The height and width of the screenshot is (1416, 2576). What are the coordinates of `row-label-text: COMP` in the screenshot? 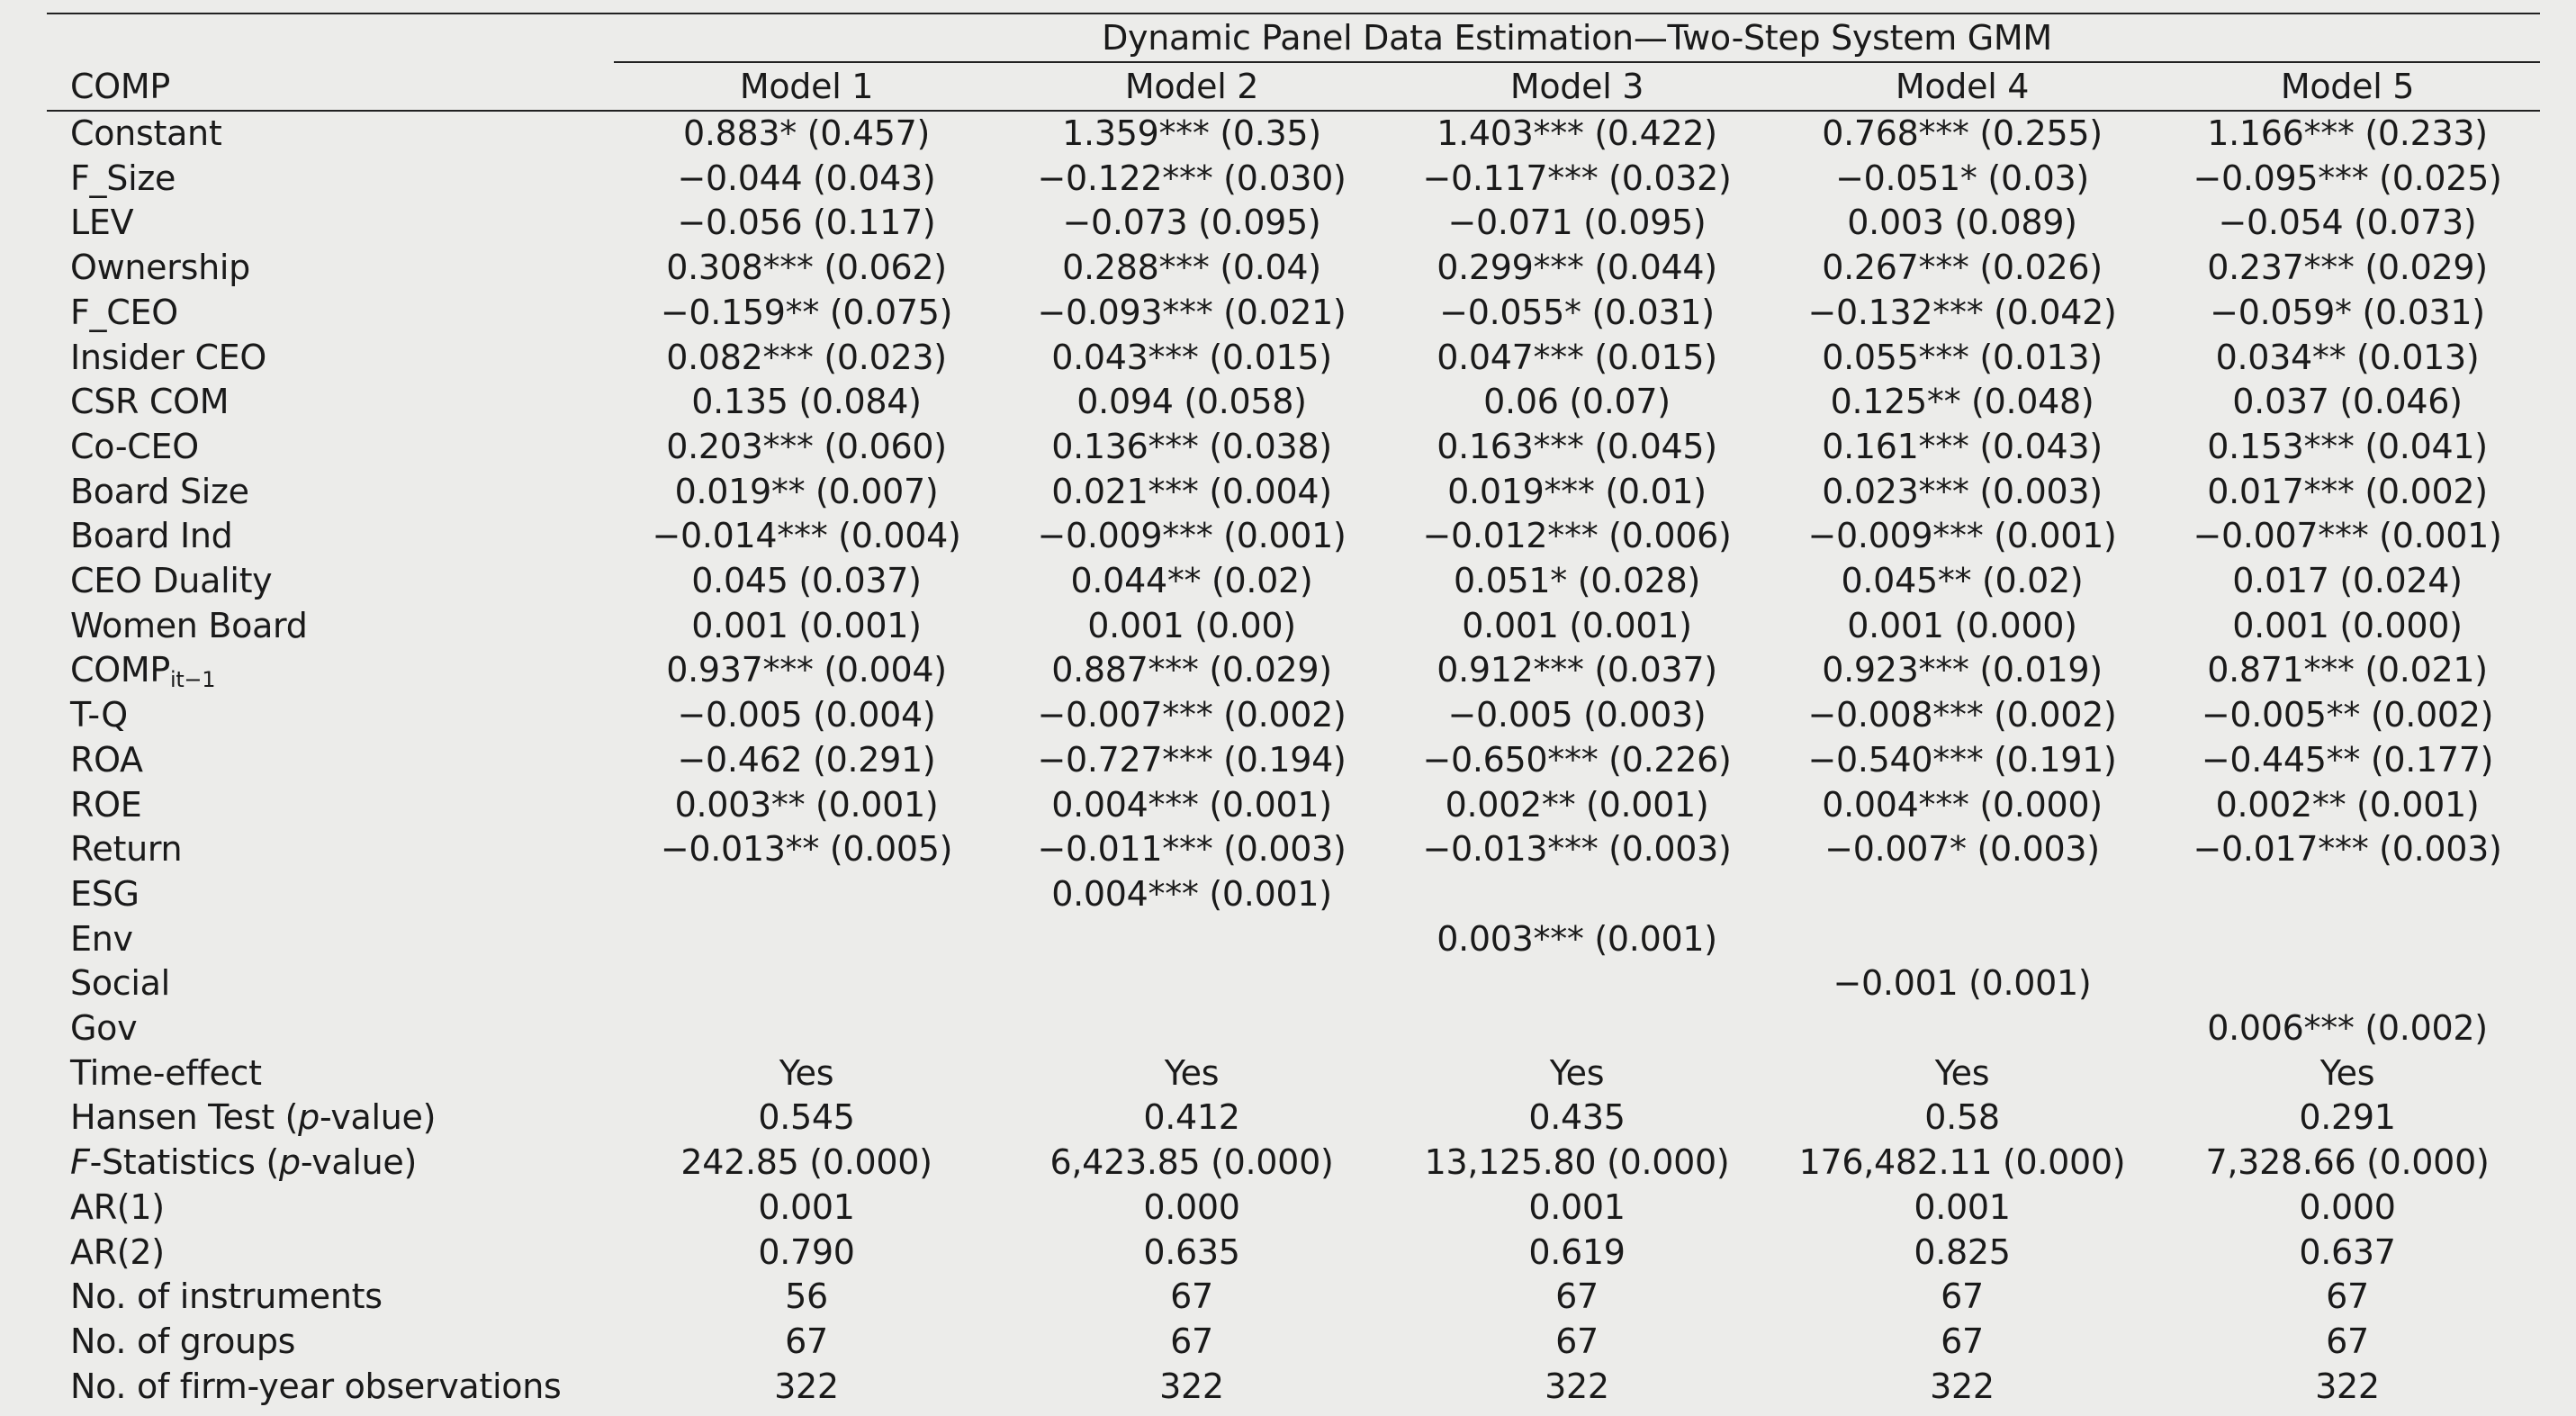 It's located at (120, 670).